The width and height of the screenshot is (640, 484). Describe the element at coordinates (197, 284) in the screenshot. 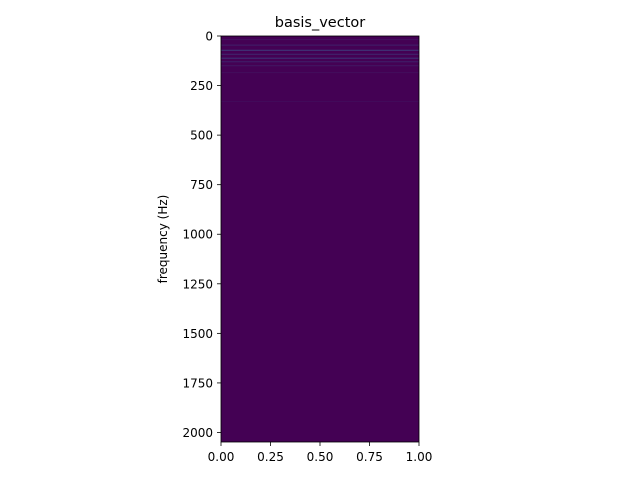

I see `y-tick-label-5: 1250` at that location.